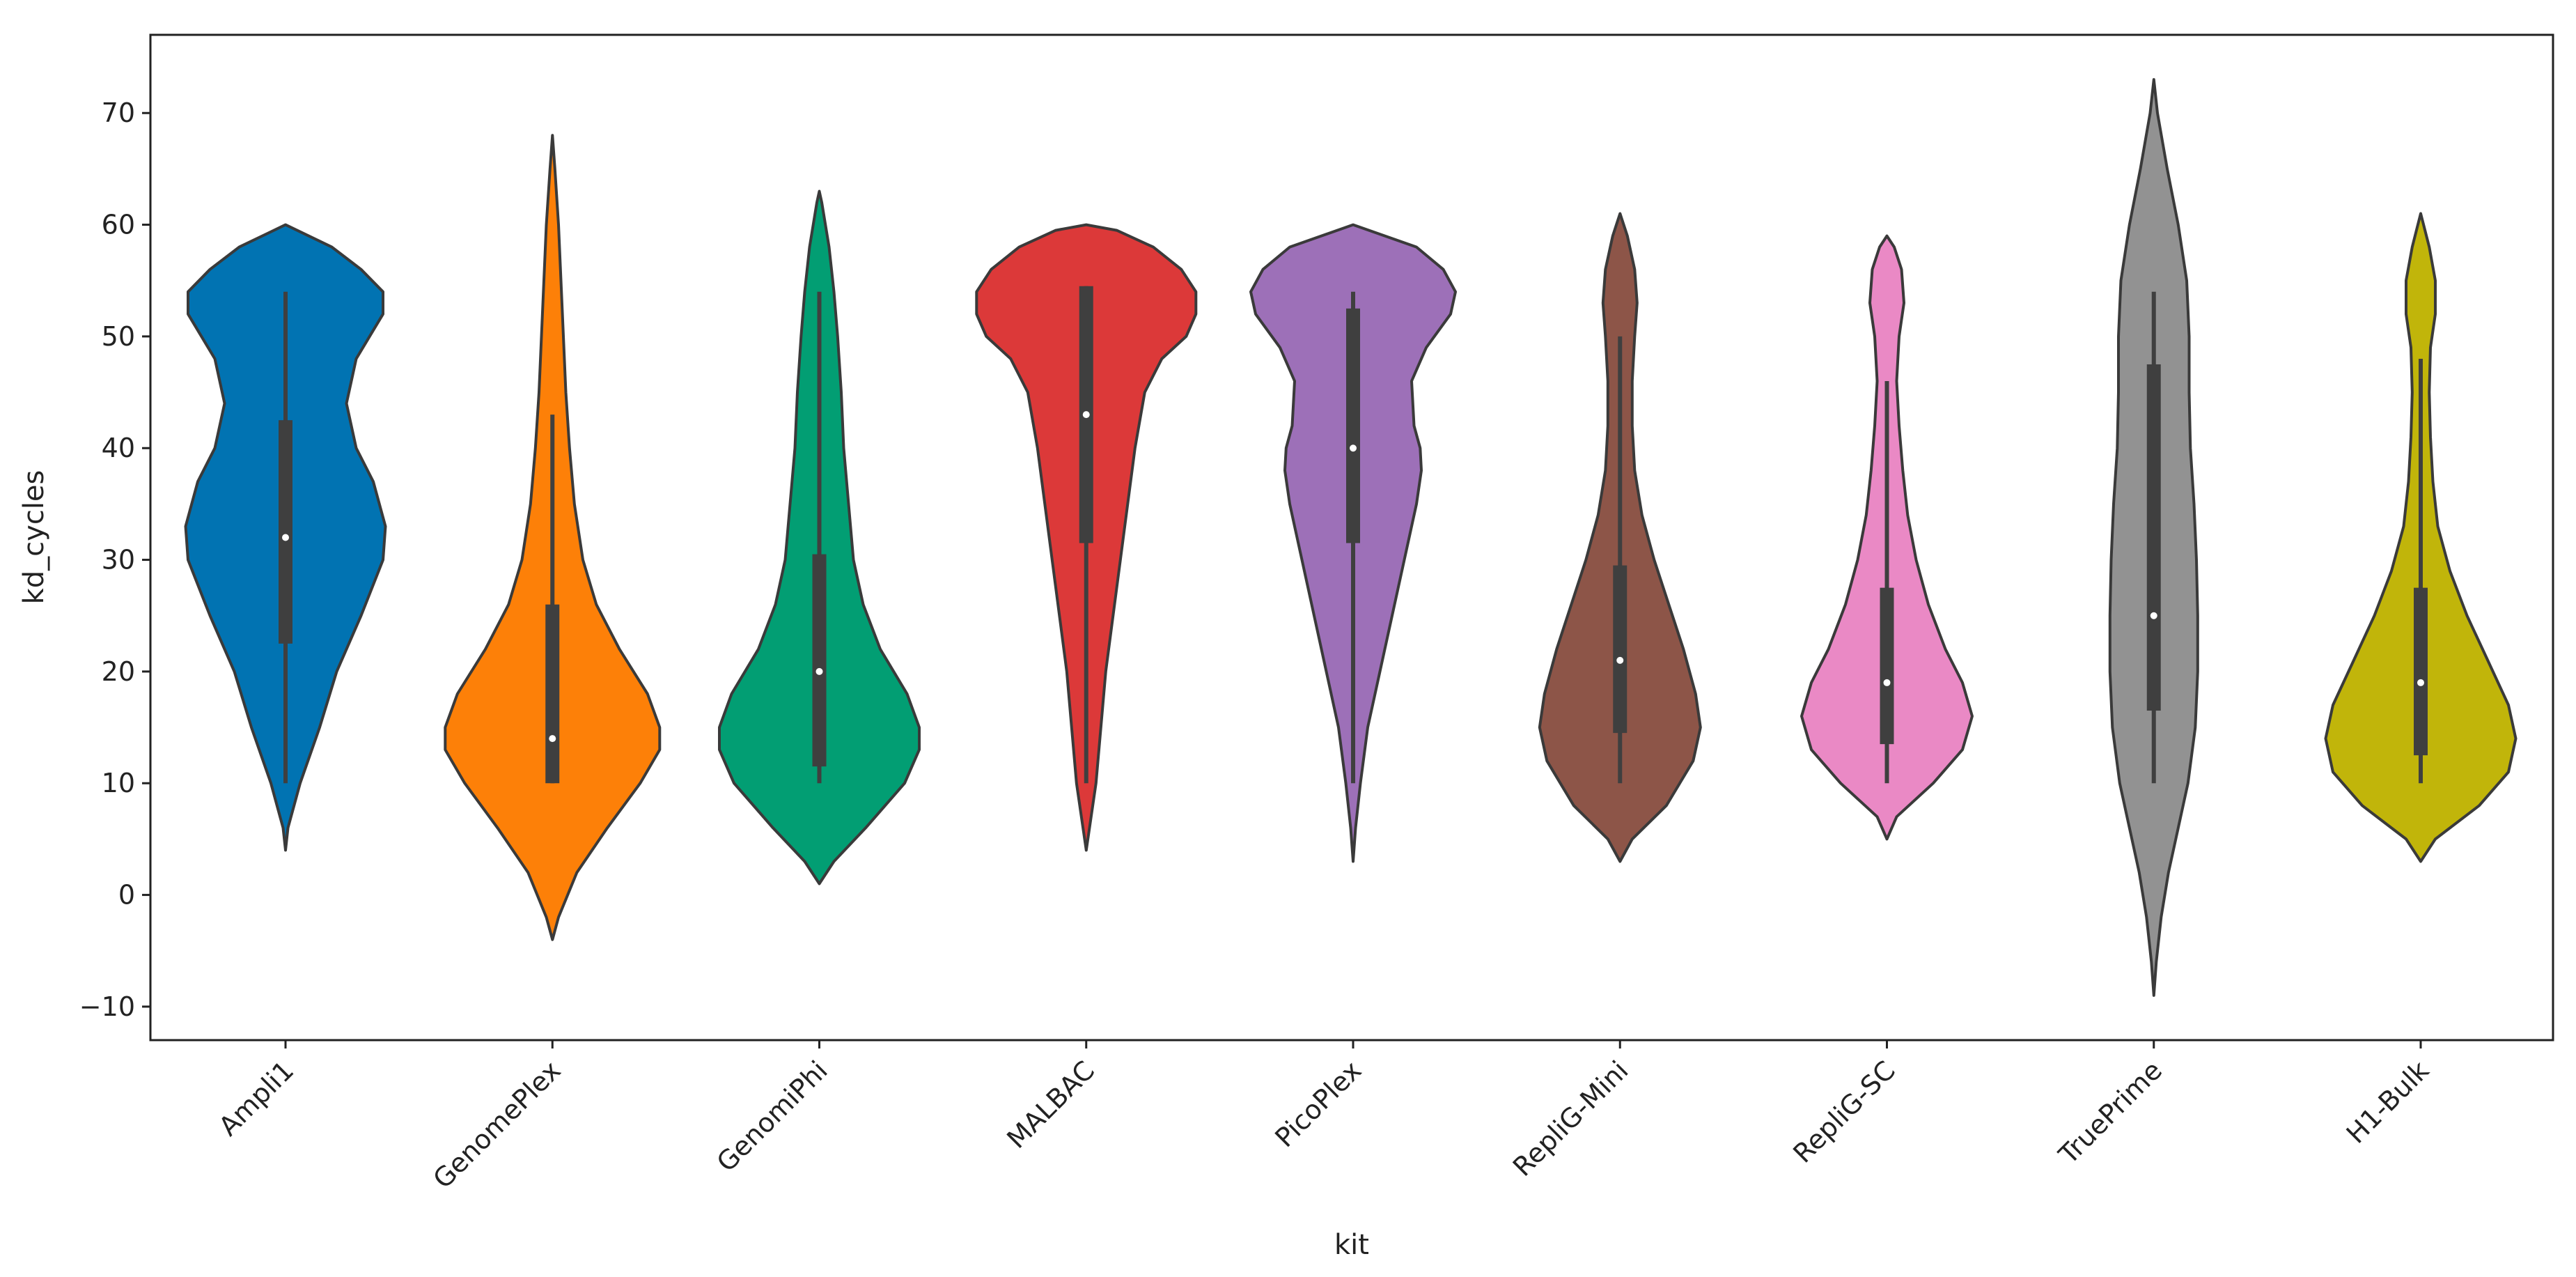  Describe the element at coordinates (819, 671) in the screenshot. I see `median-marker-genomiphi` at that location.